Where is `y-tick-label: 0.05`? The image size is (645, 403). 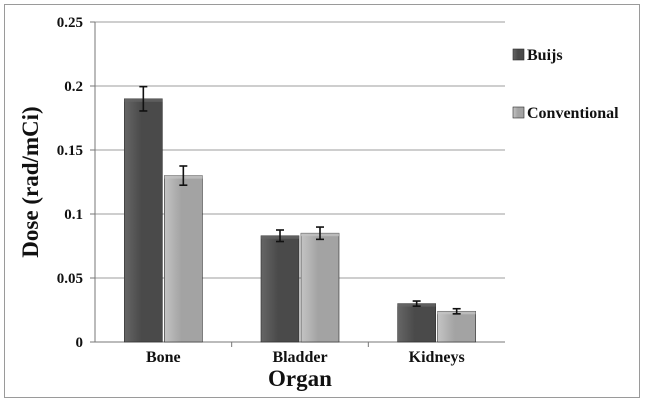
y-tick-label: 0.05 is located at coordinates (70, 279).